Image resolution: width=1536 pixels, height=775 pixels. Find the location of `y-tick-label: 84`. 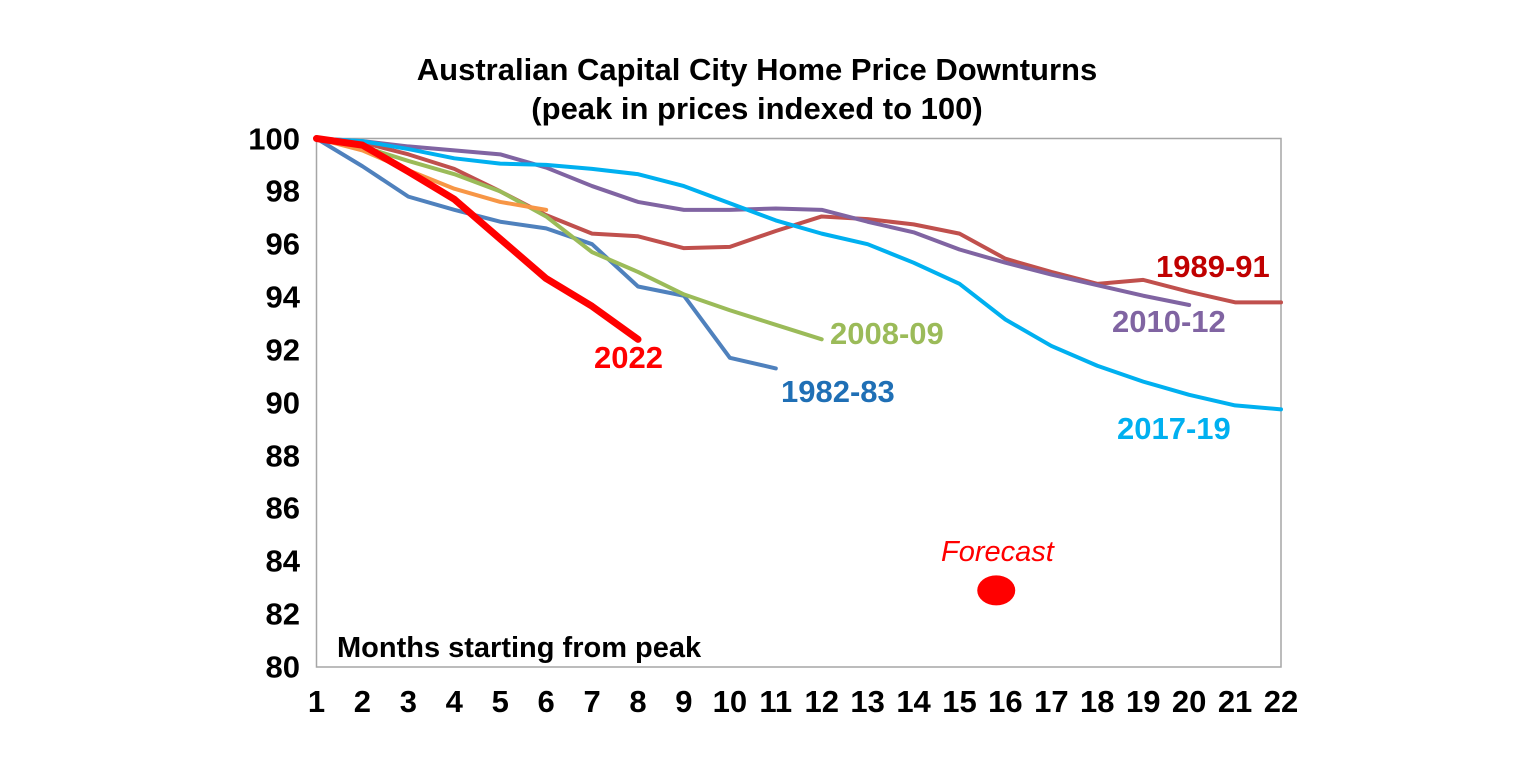

y-tick-label: 84 is located at coordinates (282, 561).